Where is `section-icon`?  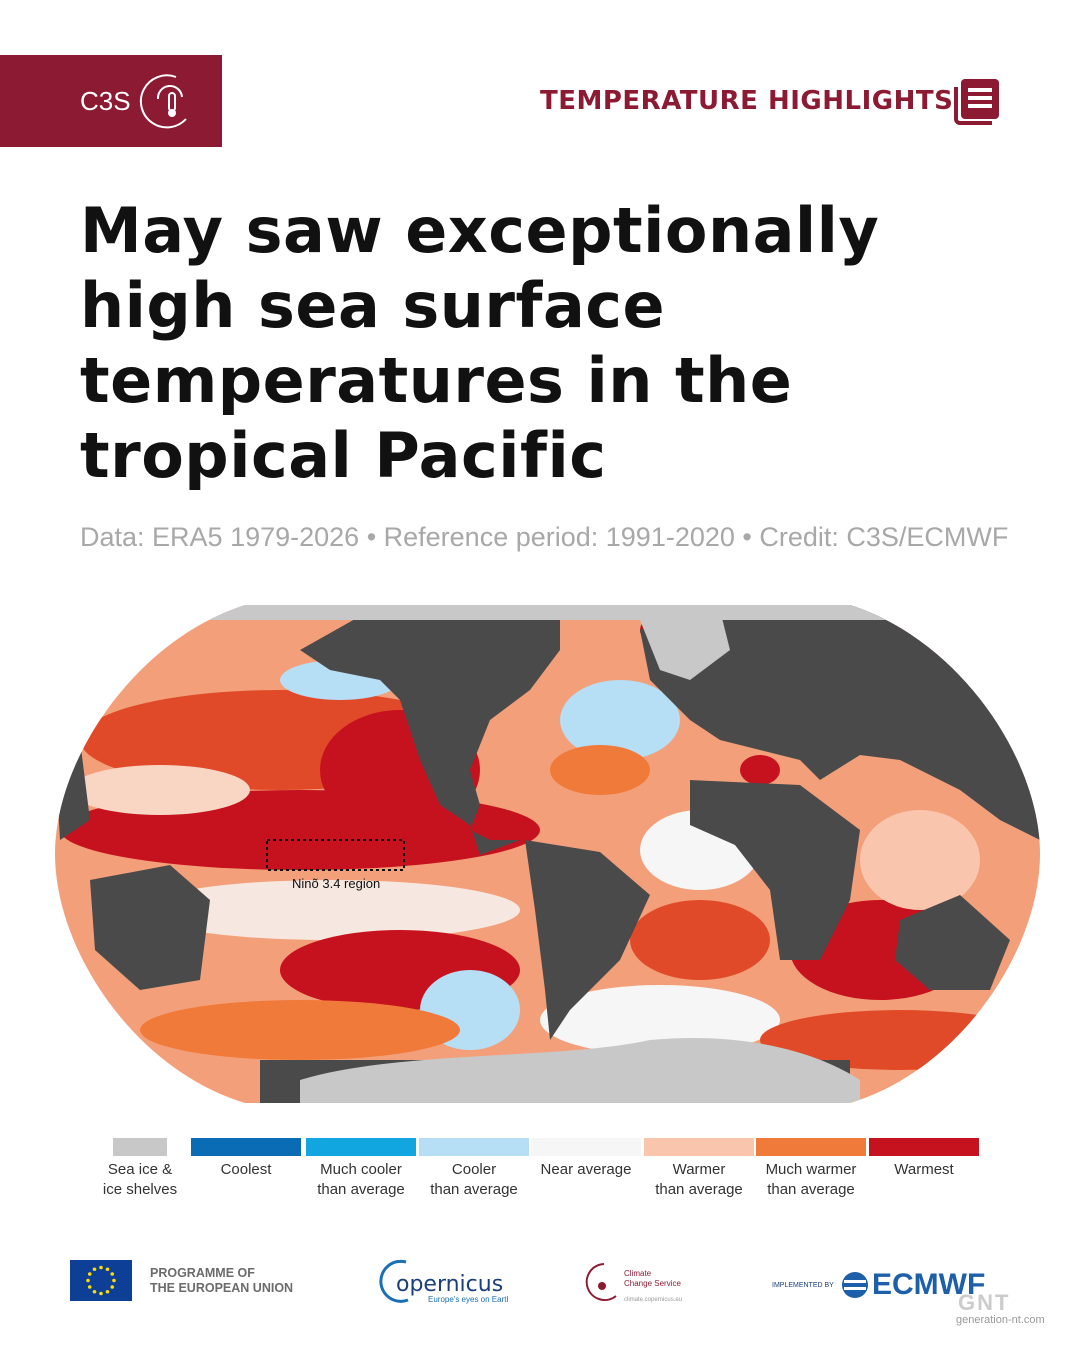 section-icon is located at coordinates (976, 102).